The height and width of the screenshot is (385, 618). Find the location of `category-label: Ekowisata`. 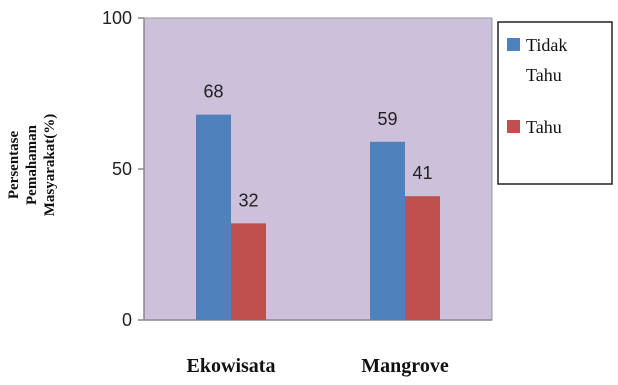

category-label: Ekowisata is located at coordinates (231, 366).